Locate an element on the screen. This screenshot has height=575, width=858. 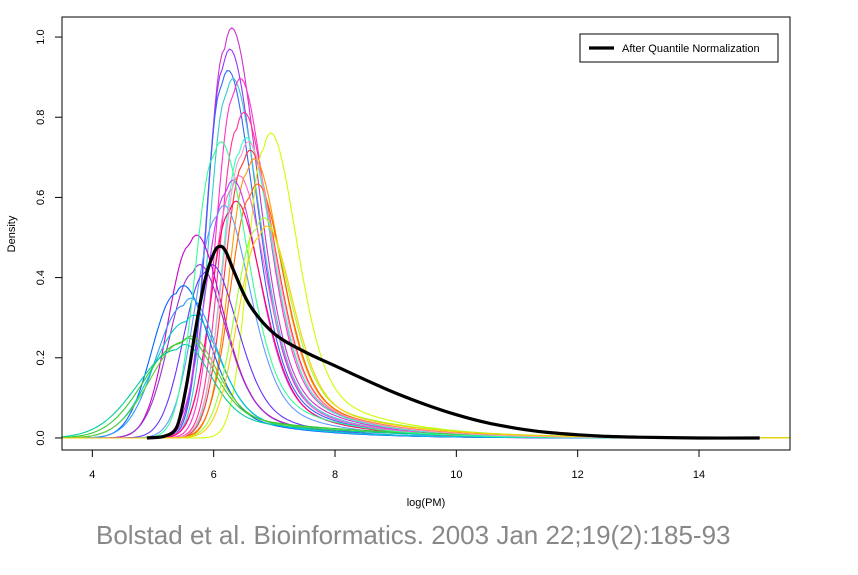
legend: After Quantile Normalization is located at coordinates (679, 48).